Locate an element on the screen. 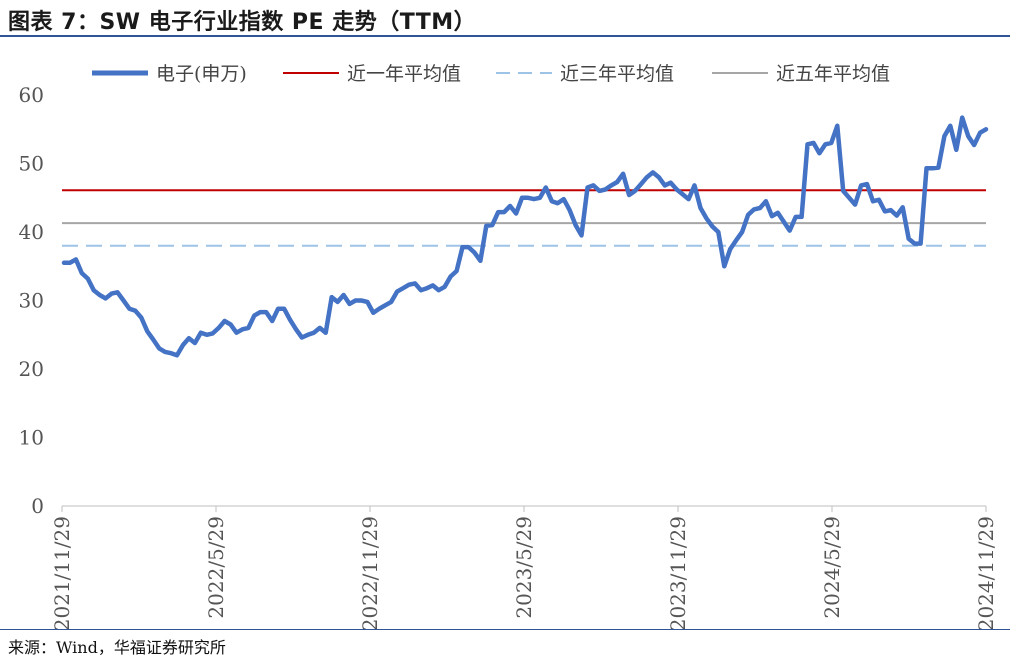 The image size is (1010, 669). x-tick-label: 2022/11/29 is located at coordinates (370, 573).